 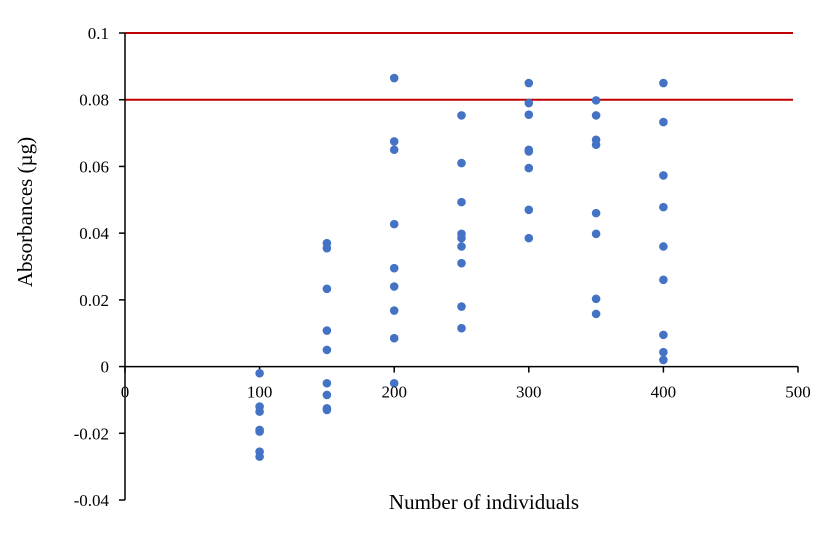 I want to click on reference-lines, so click(x=459, y=66).